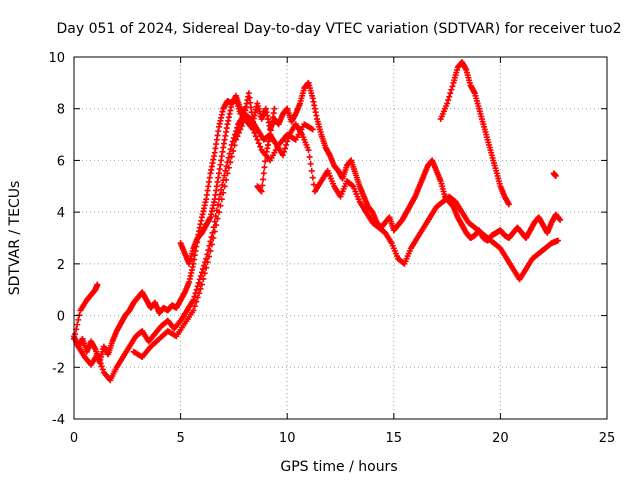  Describe the element at coordinates (61, 265) in the screenshot. I see `y-tick-label: 2` at that location.